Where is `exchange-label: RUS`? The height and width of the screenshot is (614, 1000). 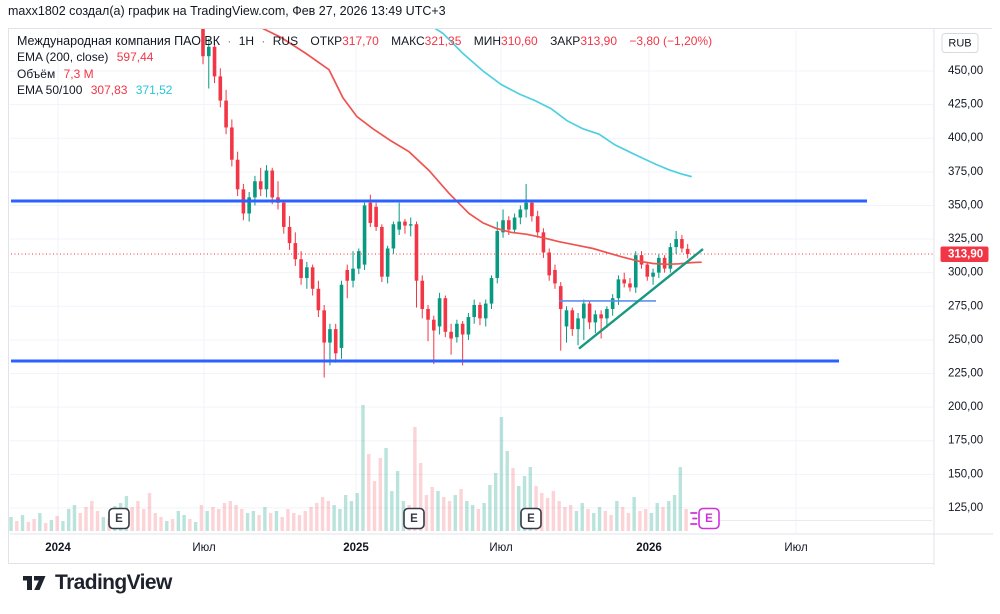
exchange-label: RUS is located at coordinates (285, 41).